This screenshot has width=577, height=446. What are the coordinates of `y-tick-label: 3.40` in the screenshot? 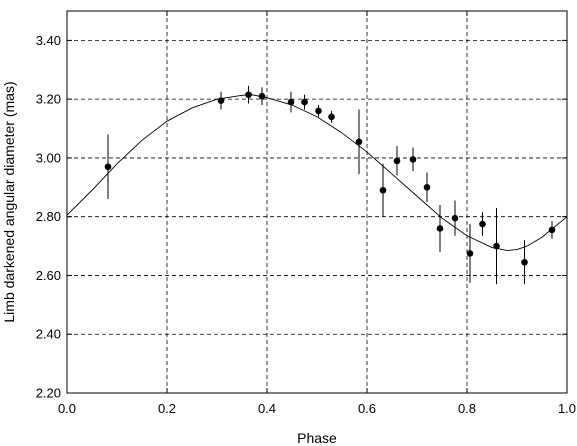 It's located at (48, 40).